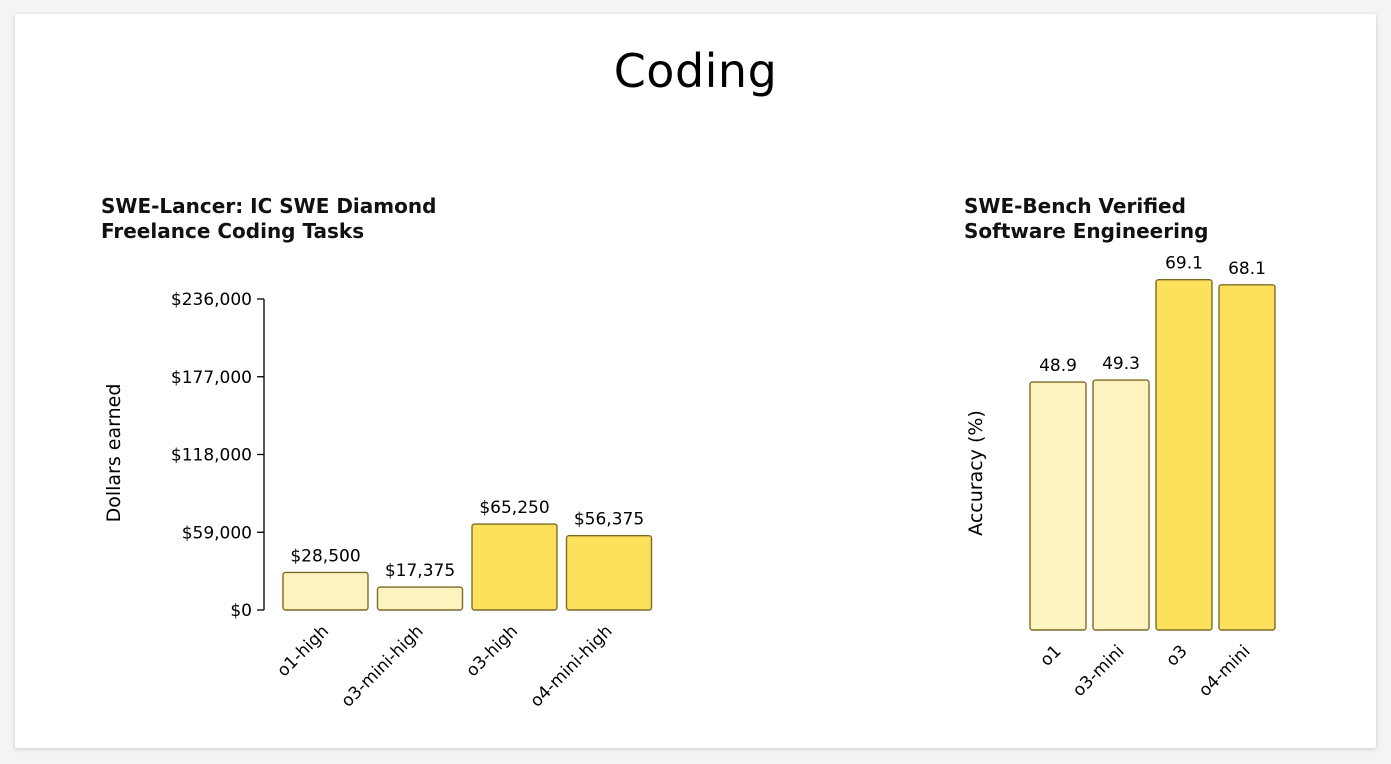  I want to click on swe-lancer-bar-o1-high, so click(325, 591).